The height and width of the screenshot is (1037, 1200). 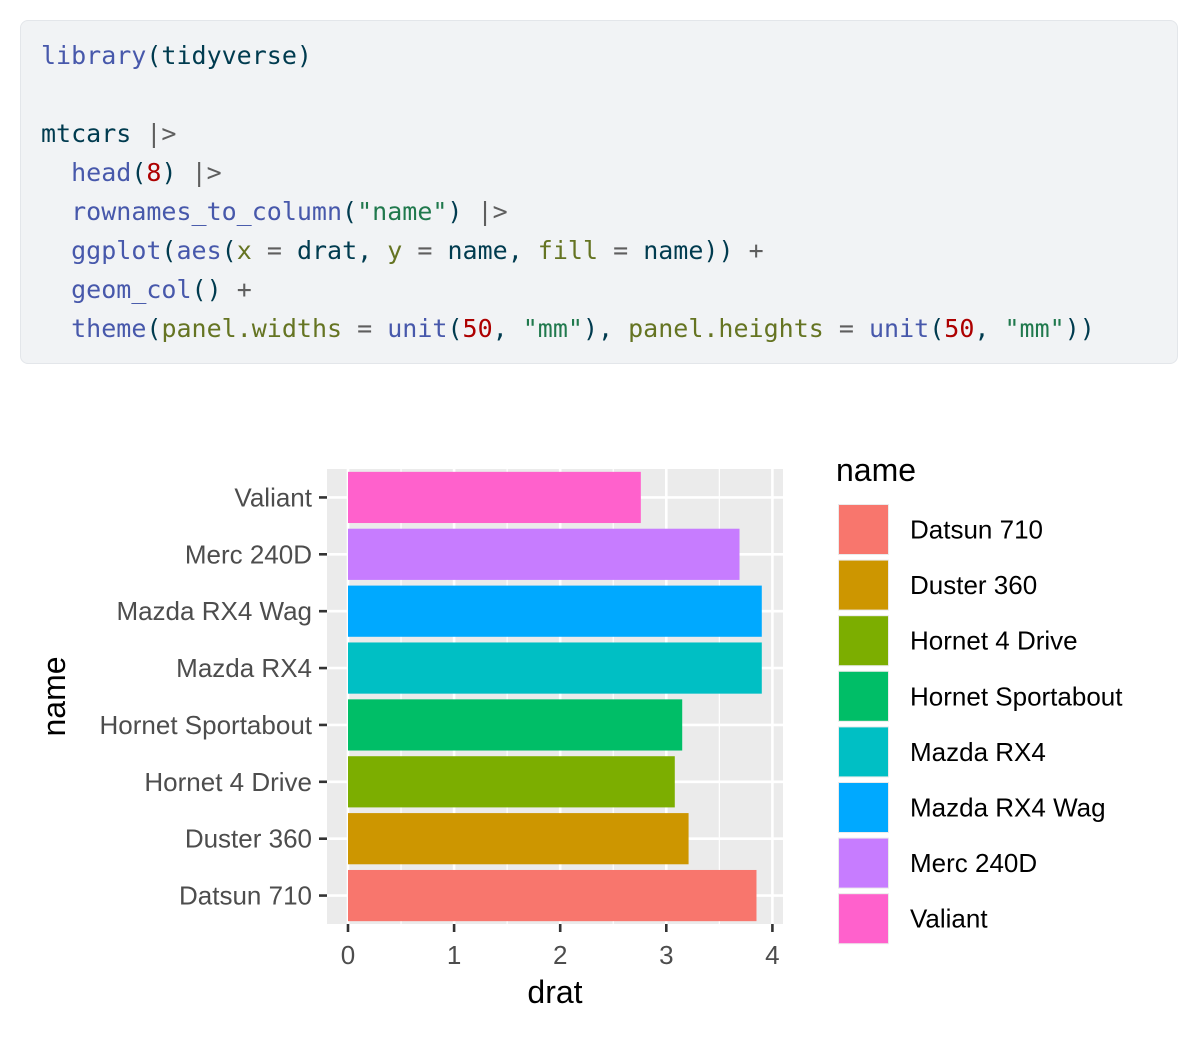 I want to click on legend-title: name, so click(x=876, y=470).